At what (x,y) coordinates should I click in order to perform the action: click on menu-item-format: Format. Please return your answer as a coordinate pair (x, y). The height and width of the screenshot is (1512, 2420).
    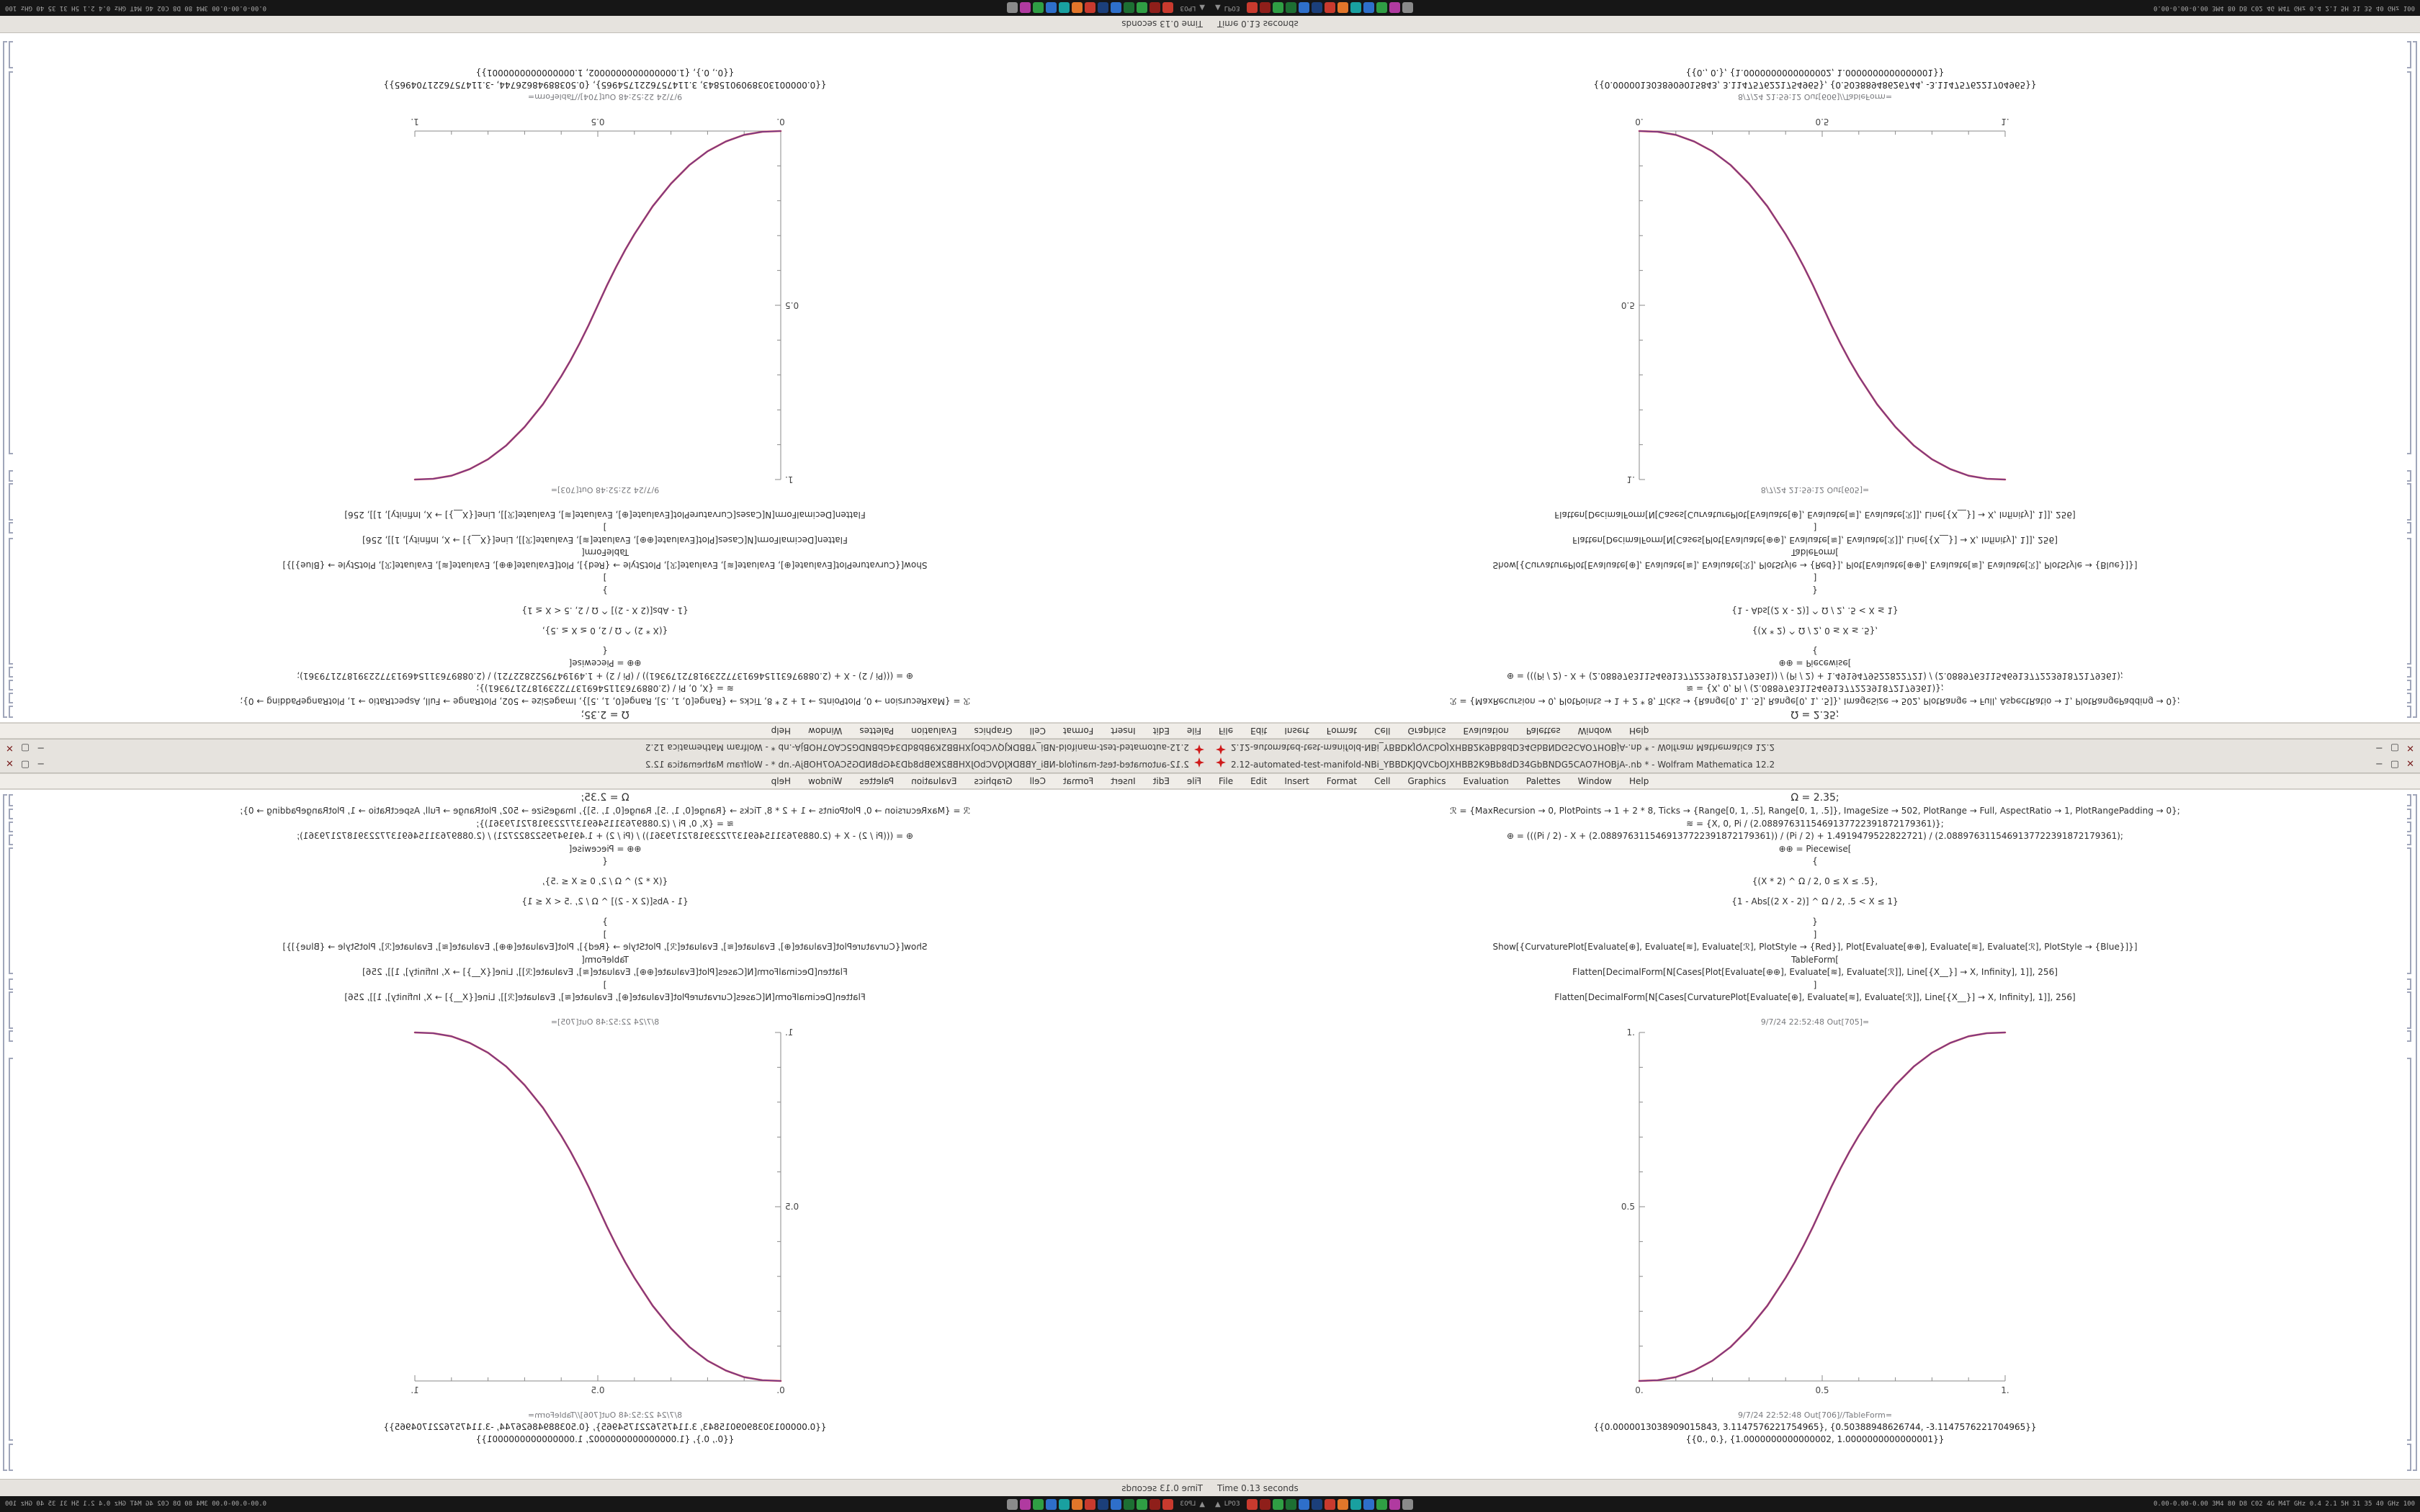
    Looking at the image, I should click on (1078, 731).